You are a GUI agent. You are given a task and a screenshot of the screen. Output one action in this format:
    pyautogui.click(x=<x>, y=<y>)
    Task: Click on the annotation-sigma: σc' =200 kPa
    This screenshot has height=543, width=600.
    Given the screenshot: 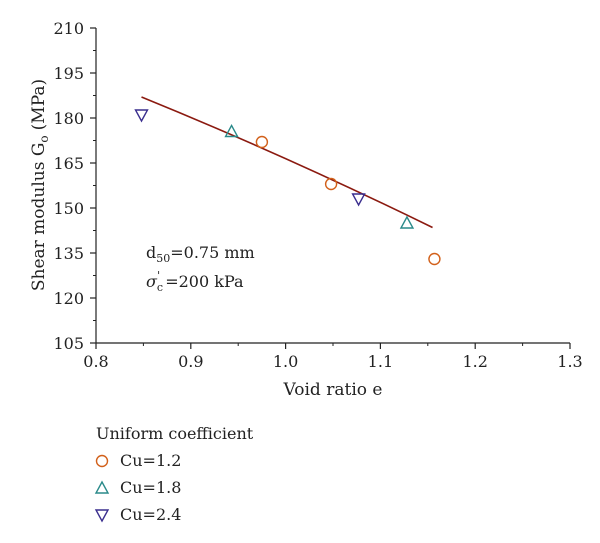 What is the action you would take?
    pyautogui.click(x=195, y=281)
    